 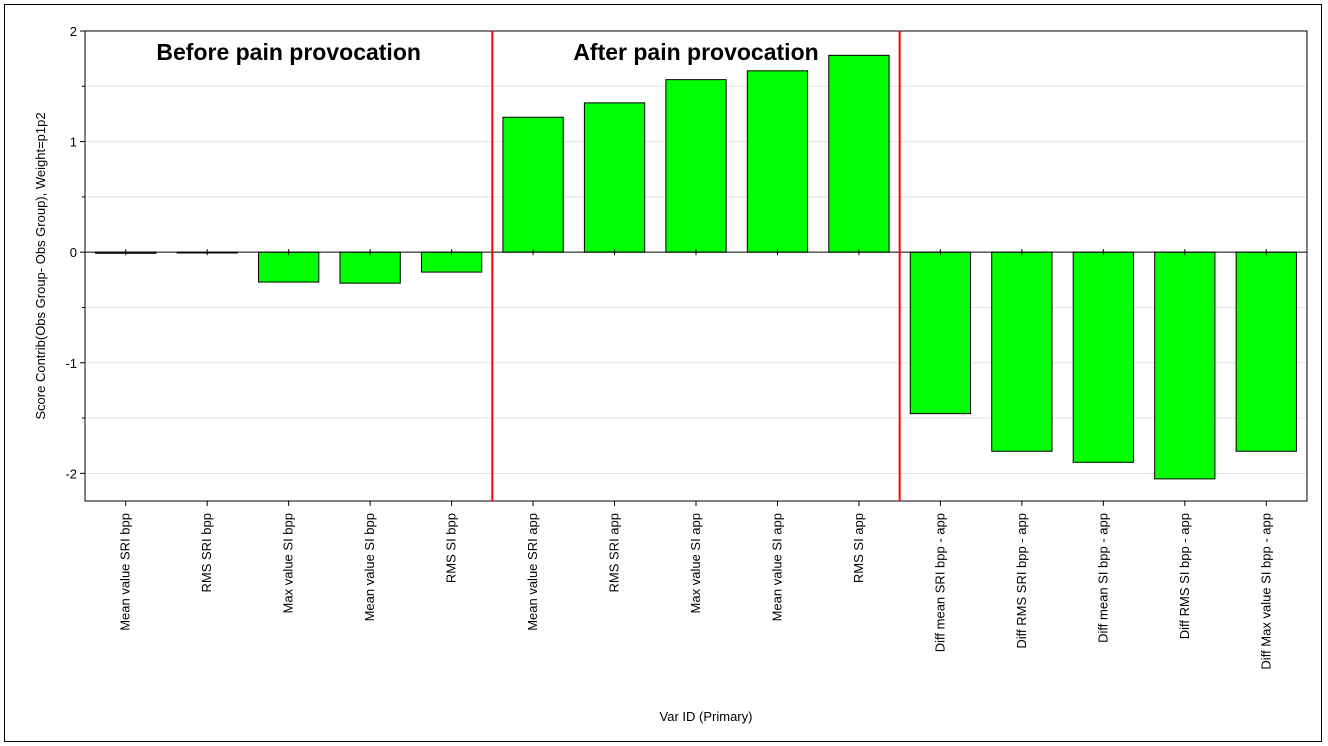 What do you see at coordinates (858, 548) in the screenshot?
I see `category-label: RMS SI app` at bounding box center [858, 548].